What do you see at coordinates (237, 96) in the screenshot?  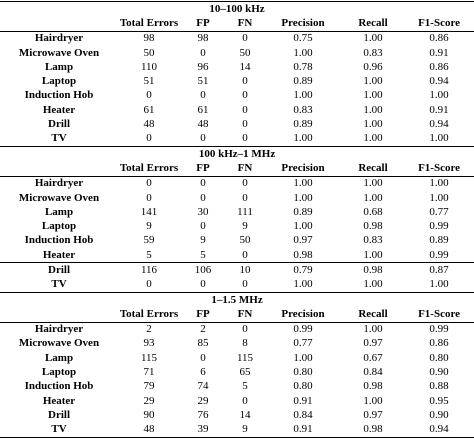 I see `data-row: Induction Hob 0 0 0 1.00 1.00 1.00` at bounding box center [237, 96].